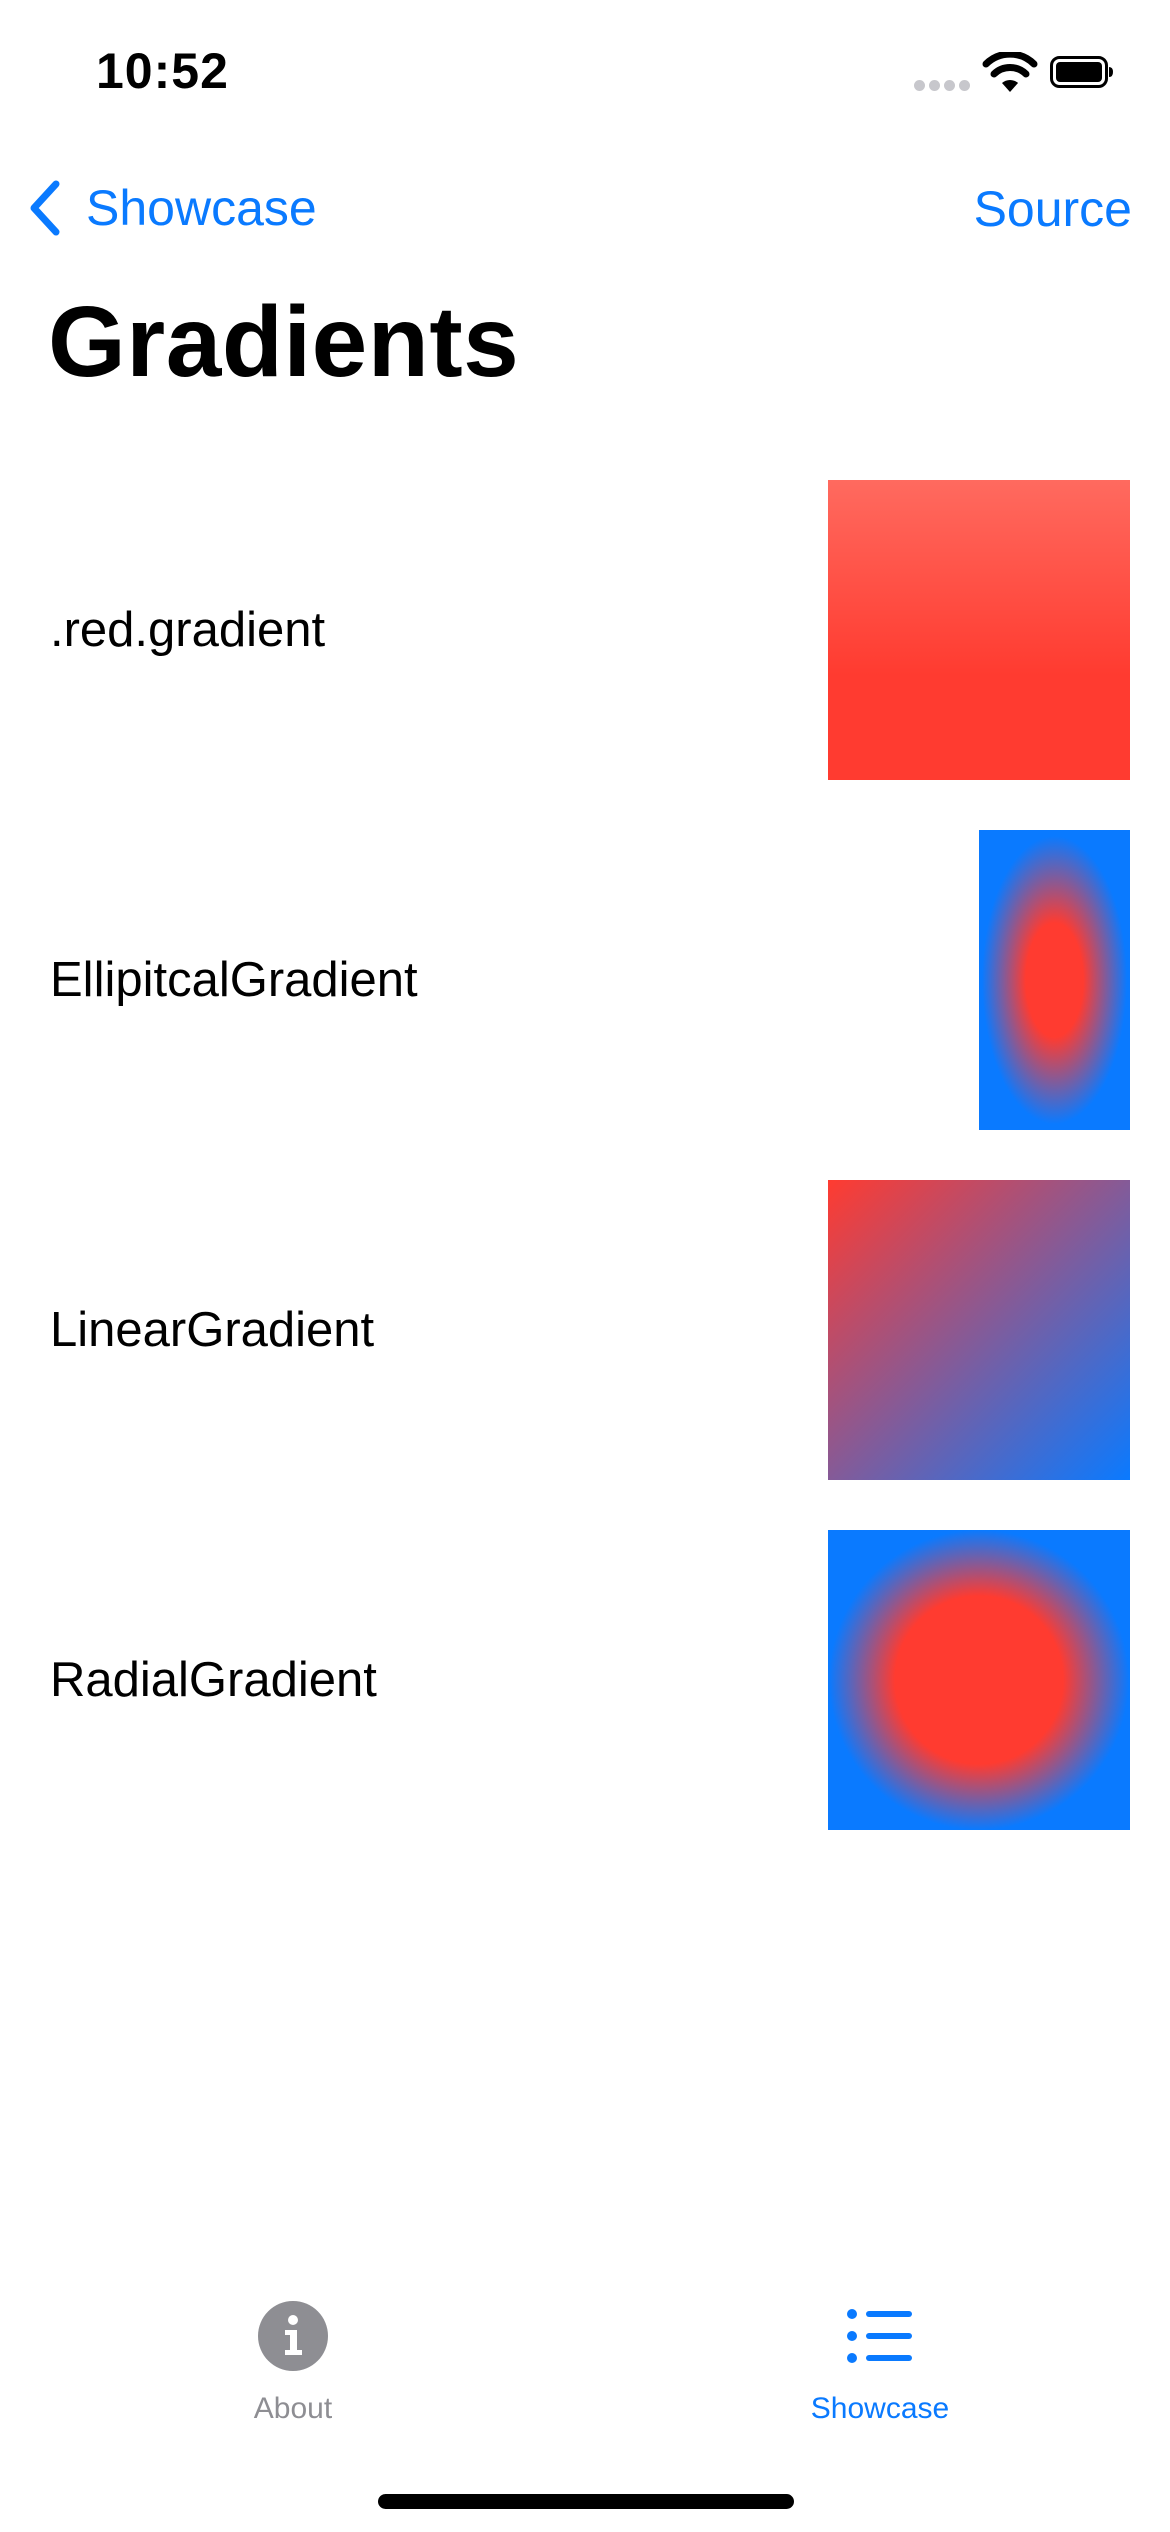 This screenshot has height=2532, width=1170. What do you see at coordinates (585, 75) in the screenshot?
I see `status-bar: 10:52` at bounding box center [585, 75].